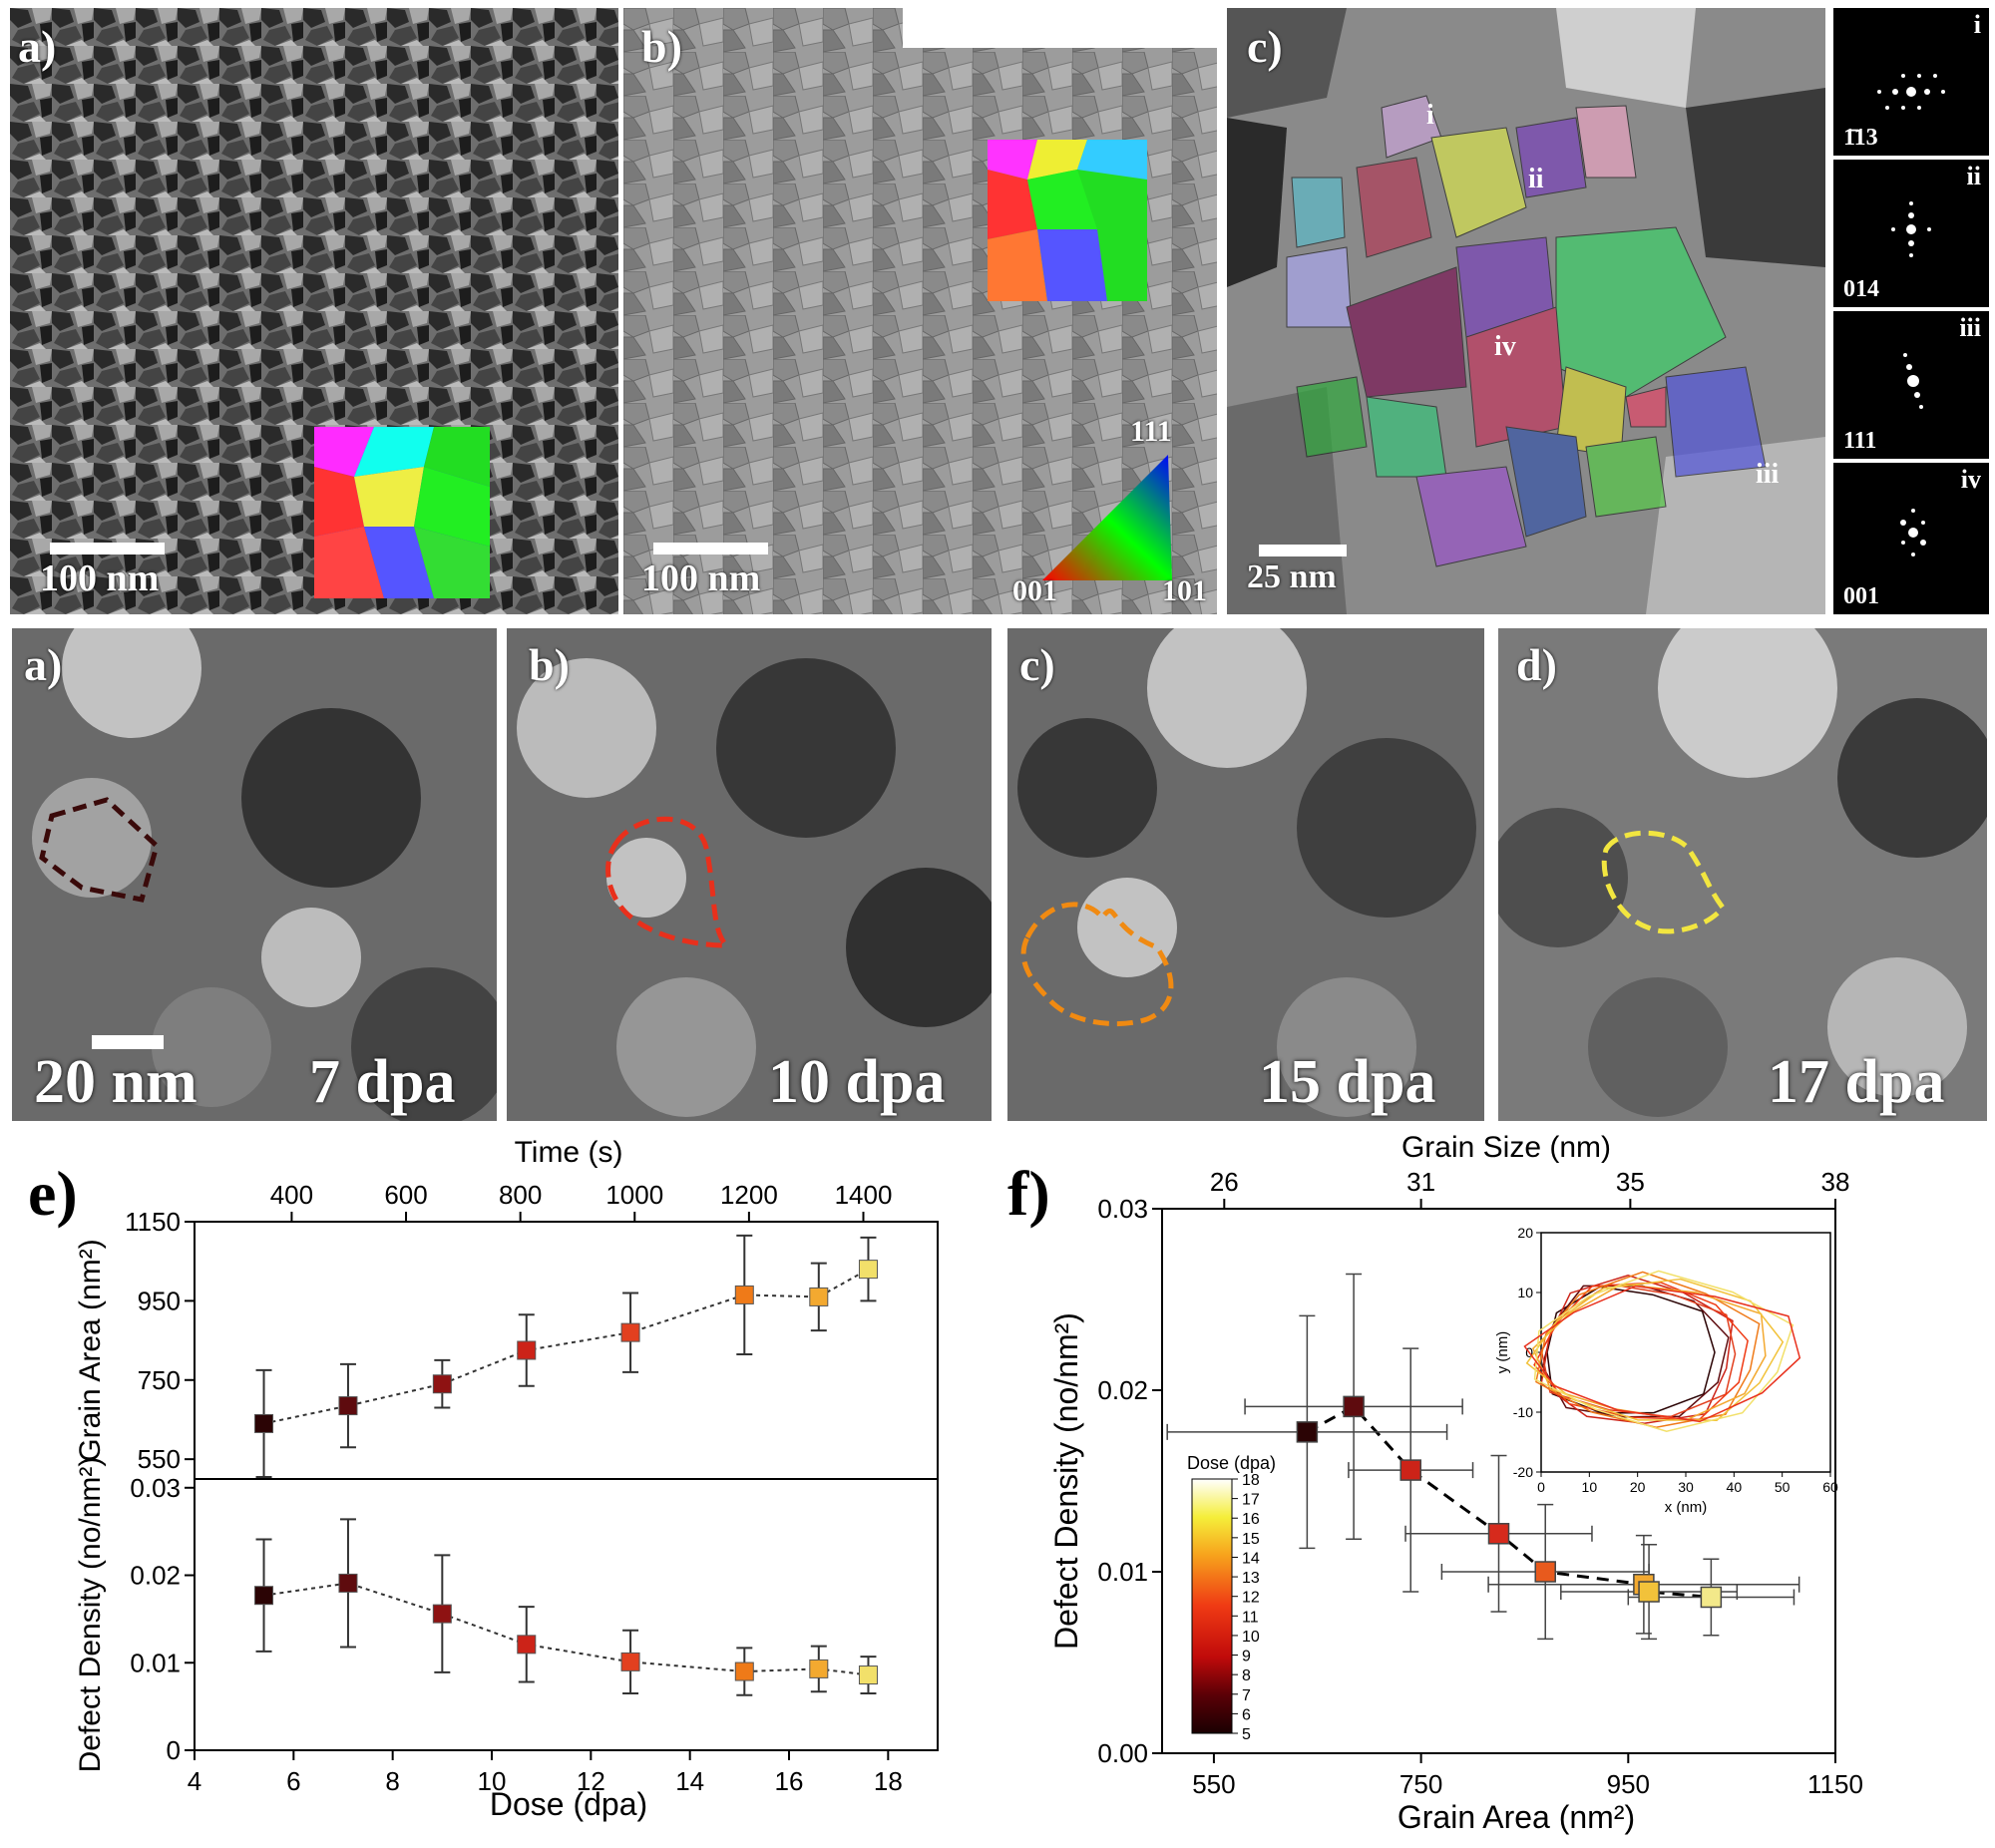 The height and width of the screenshot is (1848, 1995). What do you see at coordinates (1664, 882) in the screenshot?
I see `grain-outline-d` at bounding box center [1664, 882].